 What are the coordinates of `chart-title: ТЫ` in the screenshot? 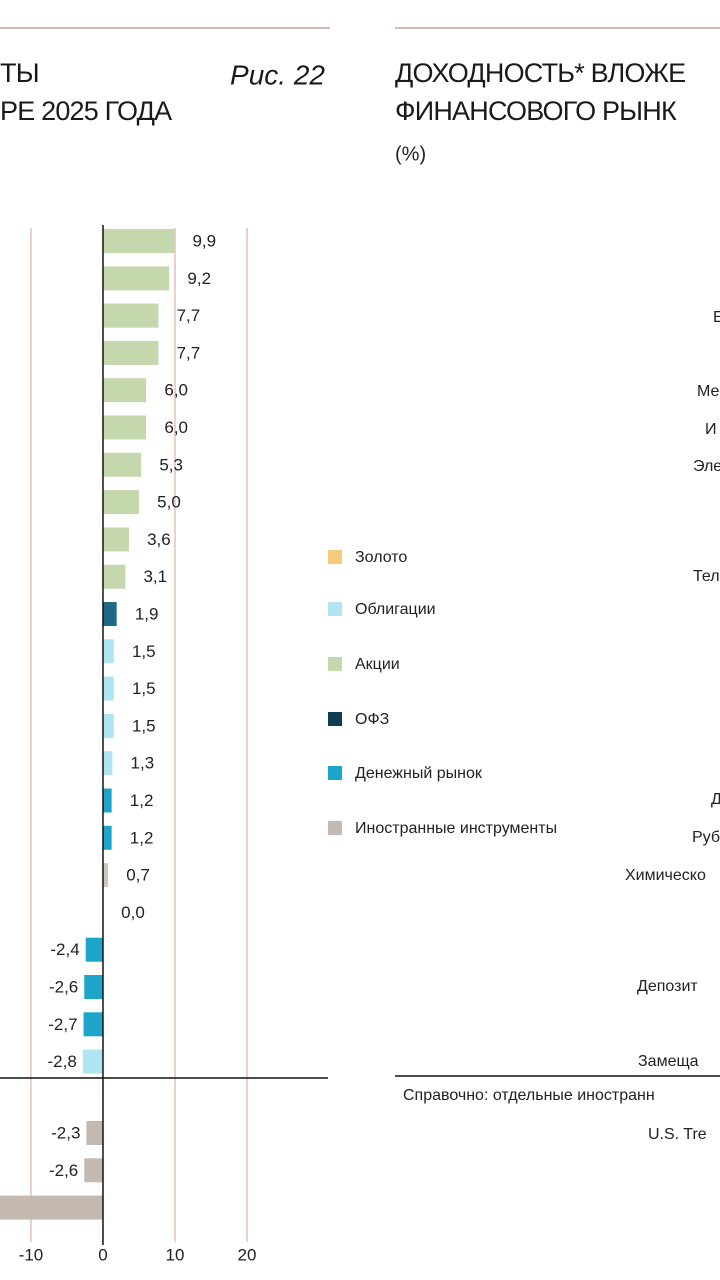 It's located at (19, 73).